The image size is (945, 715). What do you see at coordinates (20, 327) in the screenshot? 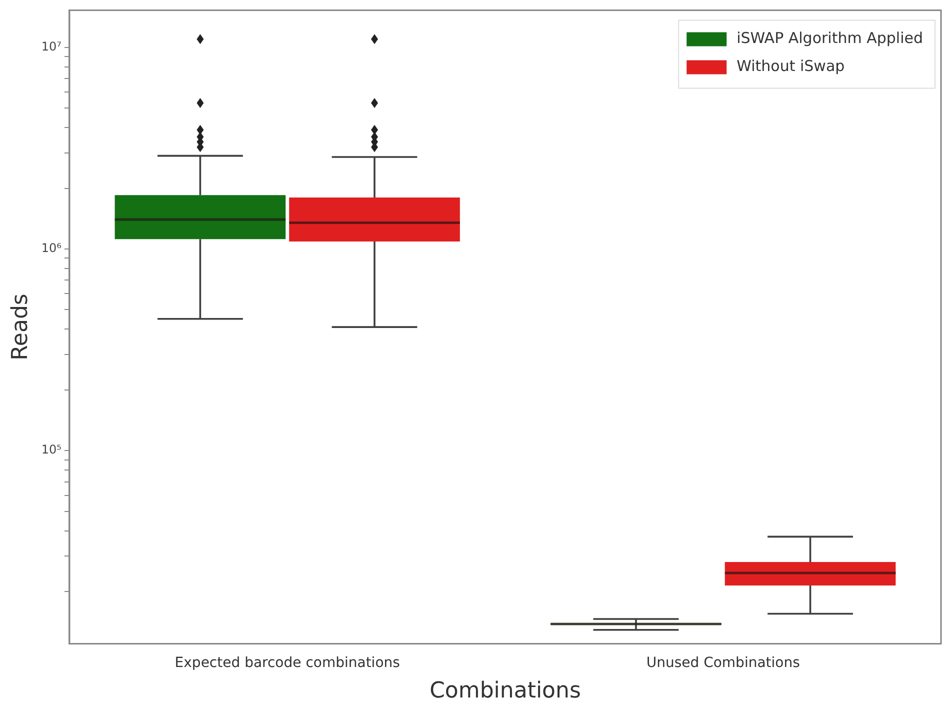
I see `y-axis-title: Reads` at bounding box center [20, 327].